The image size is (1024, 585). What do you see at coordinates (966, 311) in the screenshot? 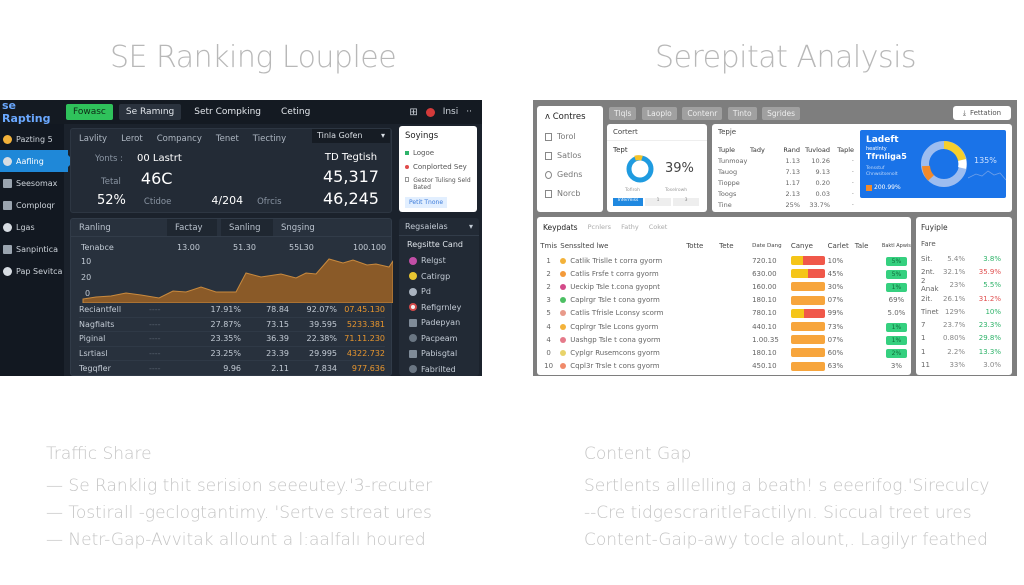
I see `funnel-row: Tinet 129% 10%` at bounding box center [966, 311].